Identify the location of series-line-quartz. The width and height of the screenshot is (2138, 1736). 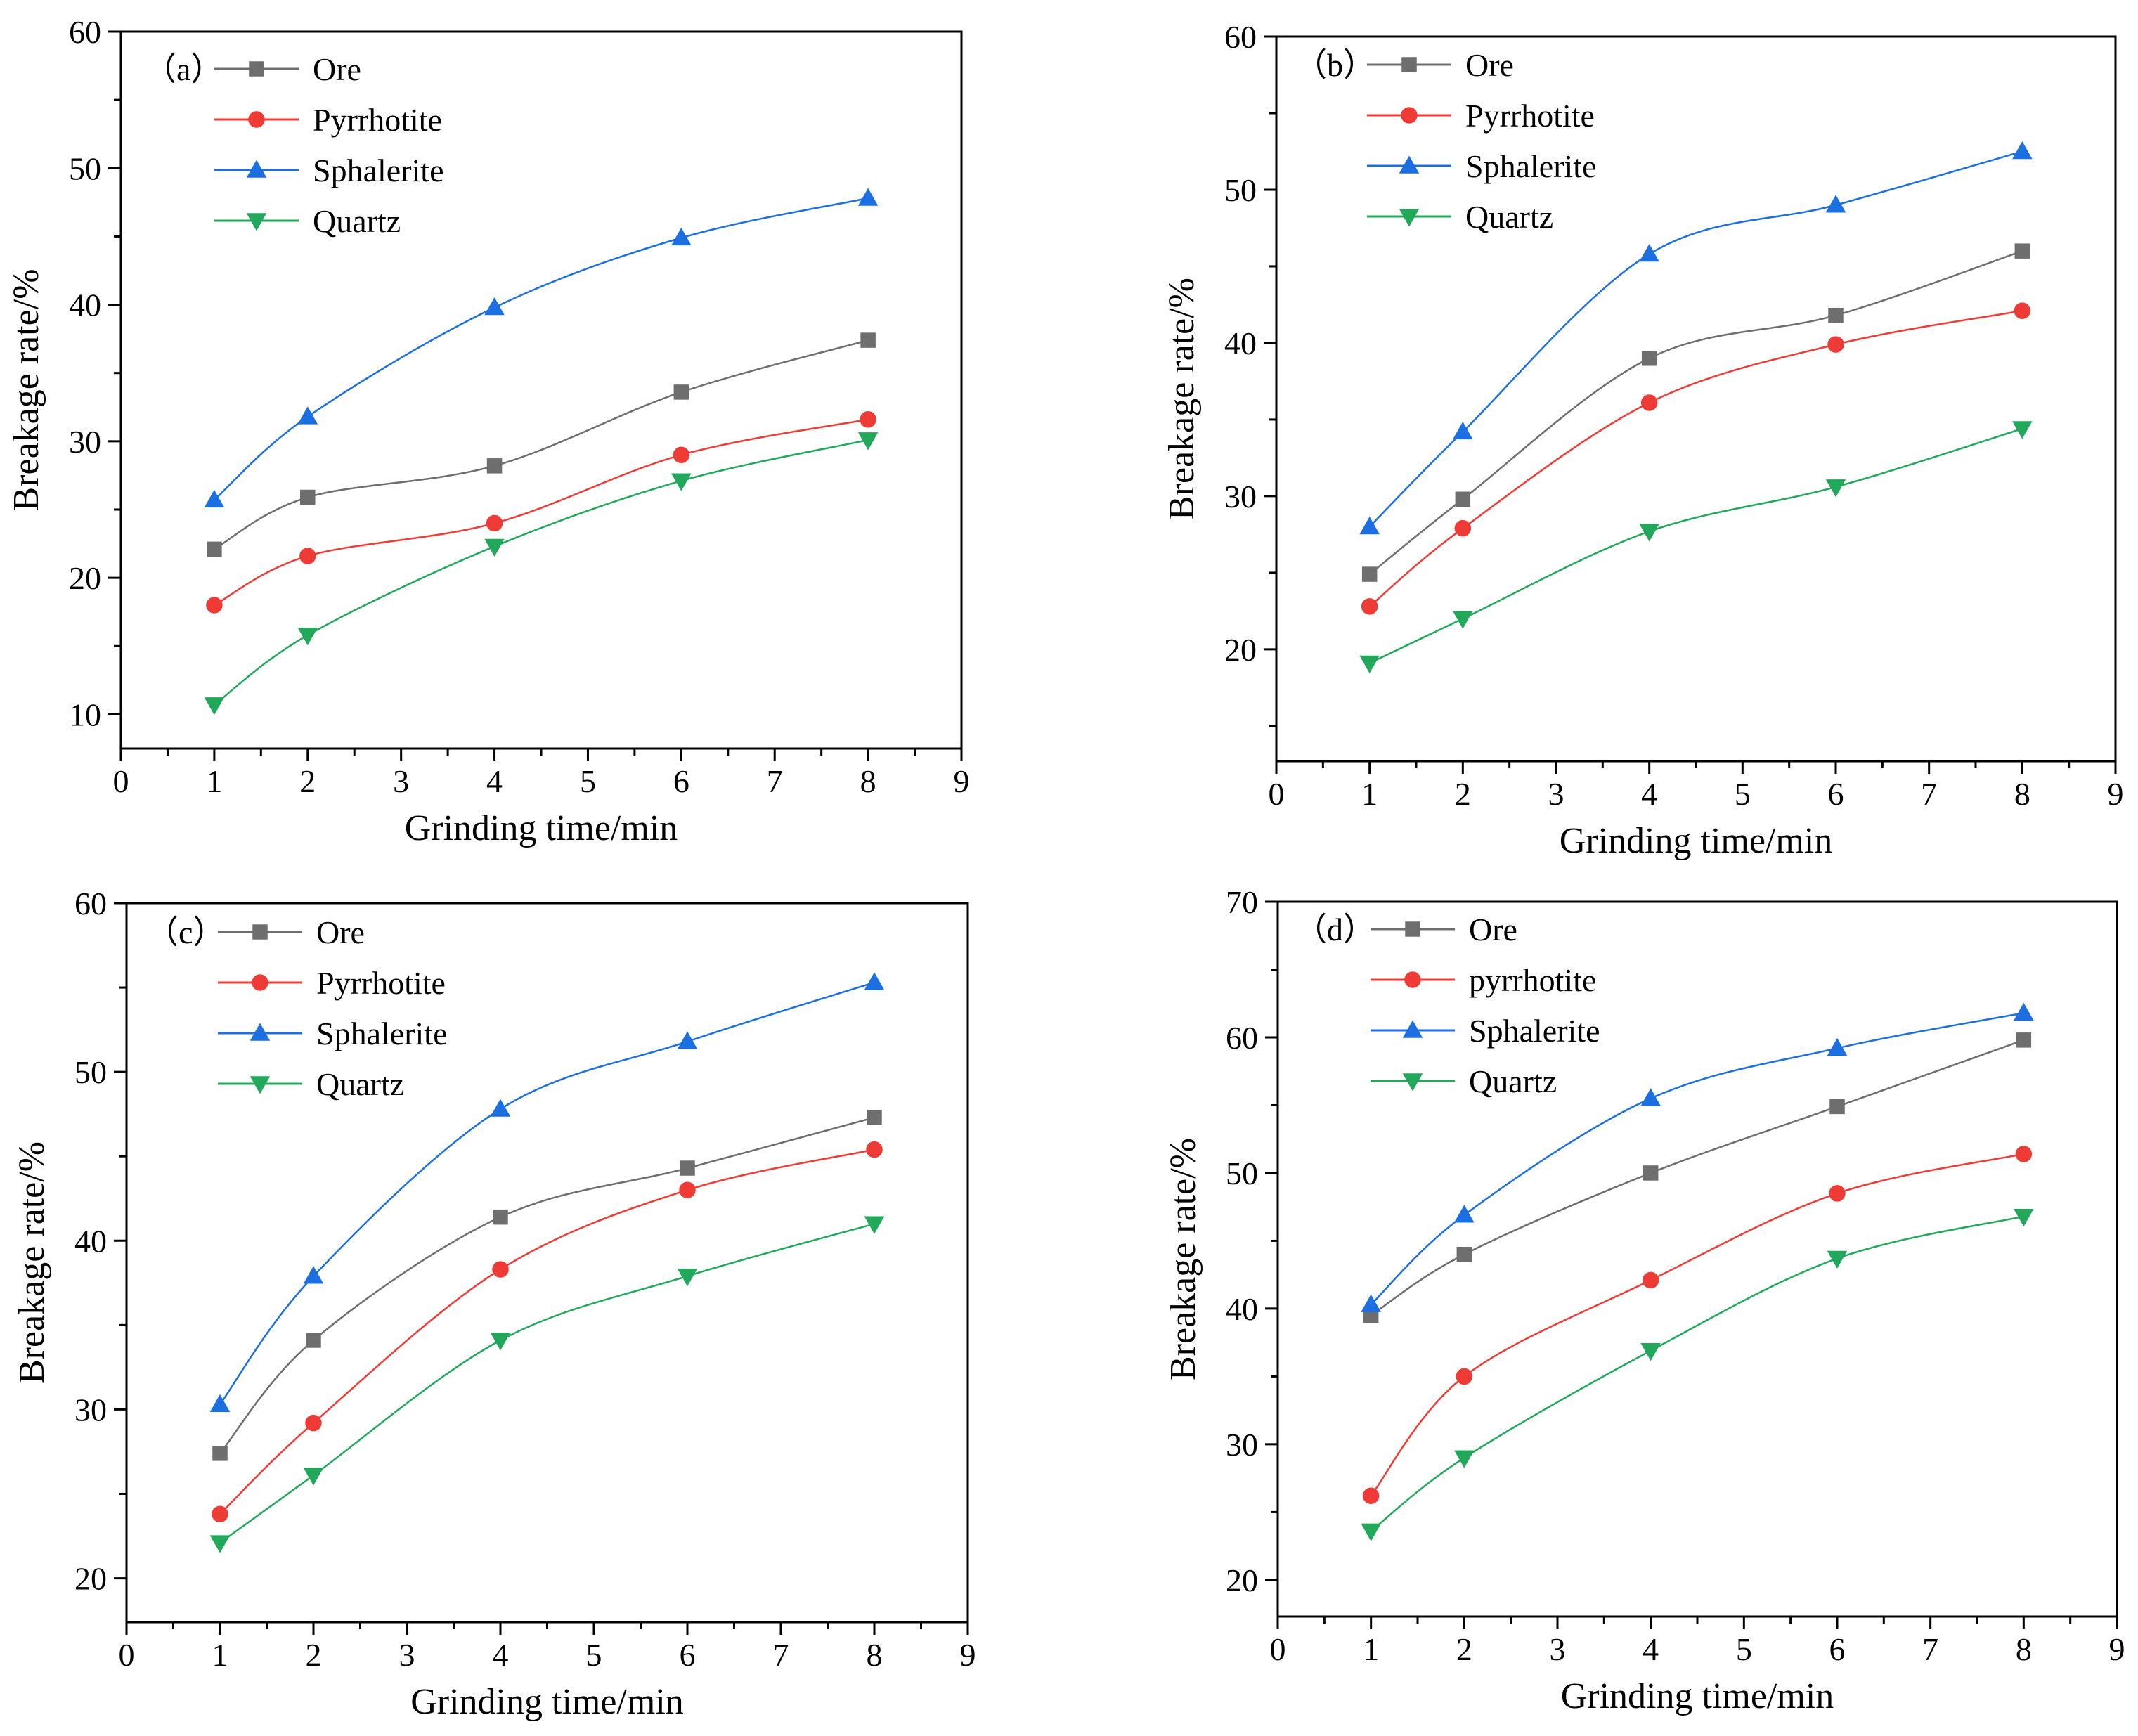
(541, 572).